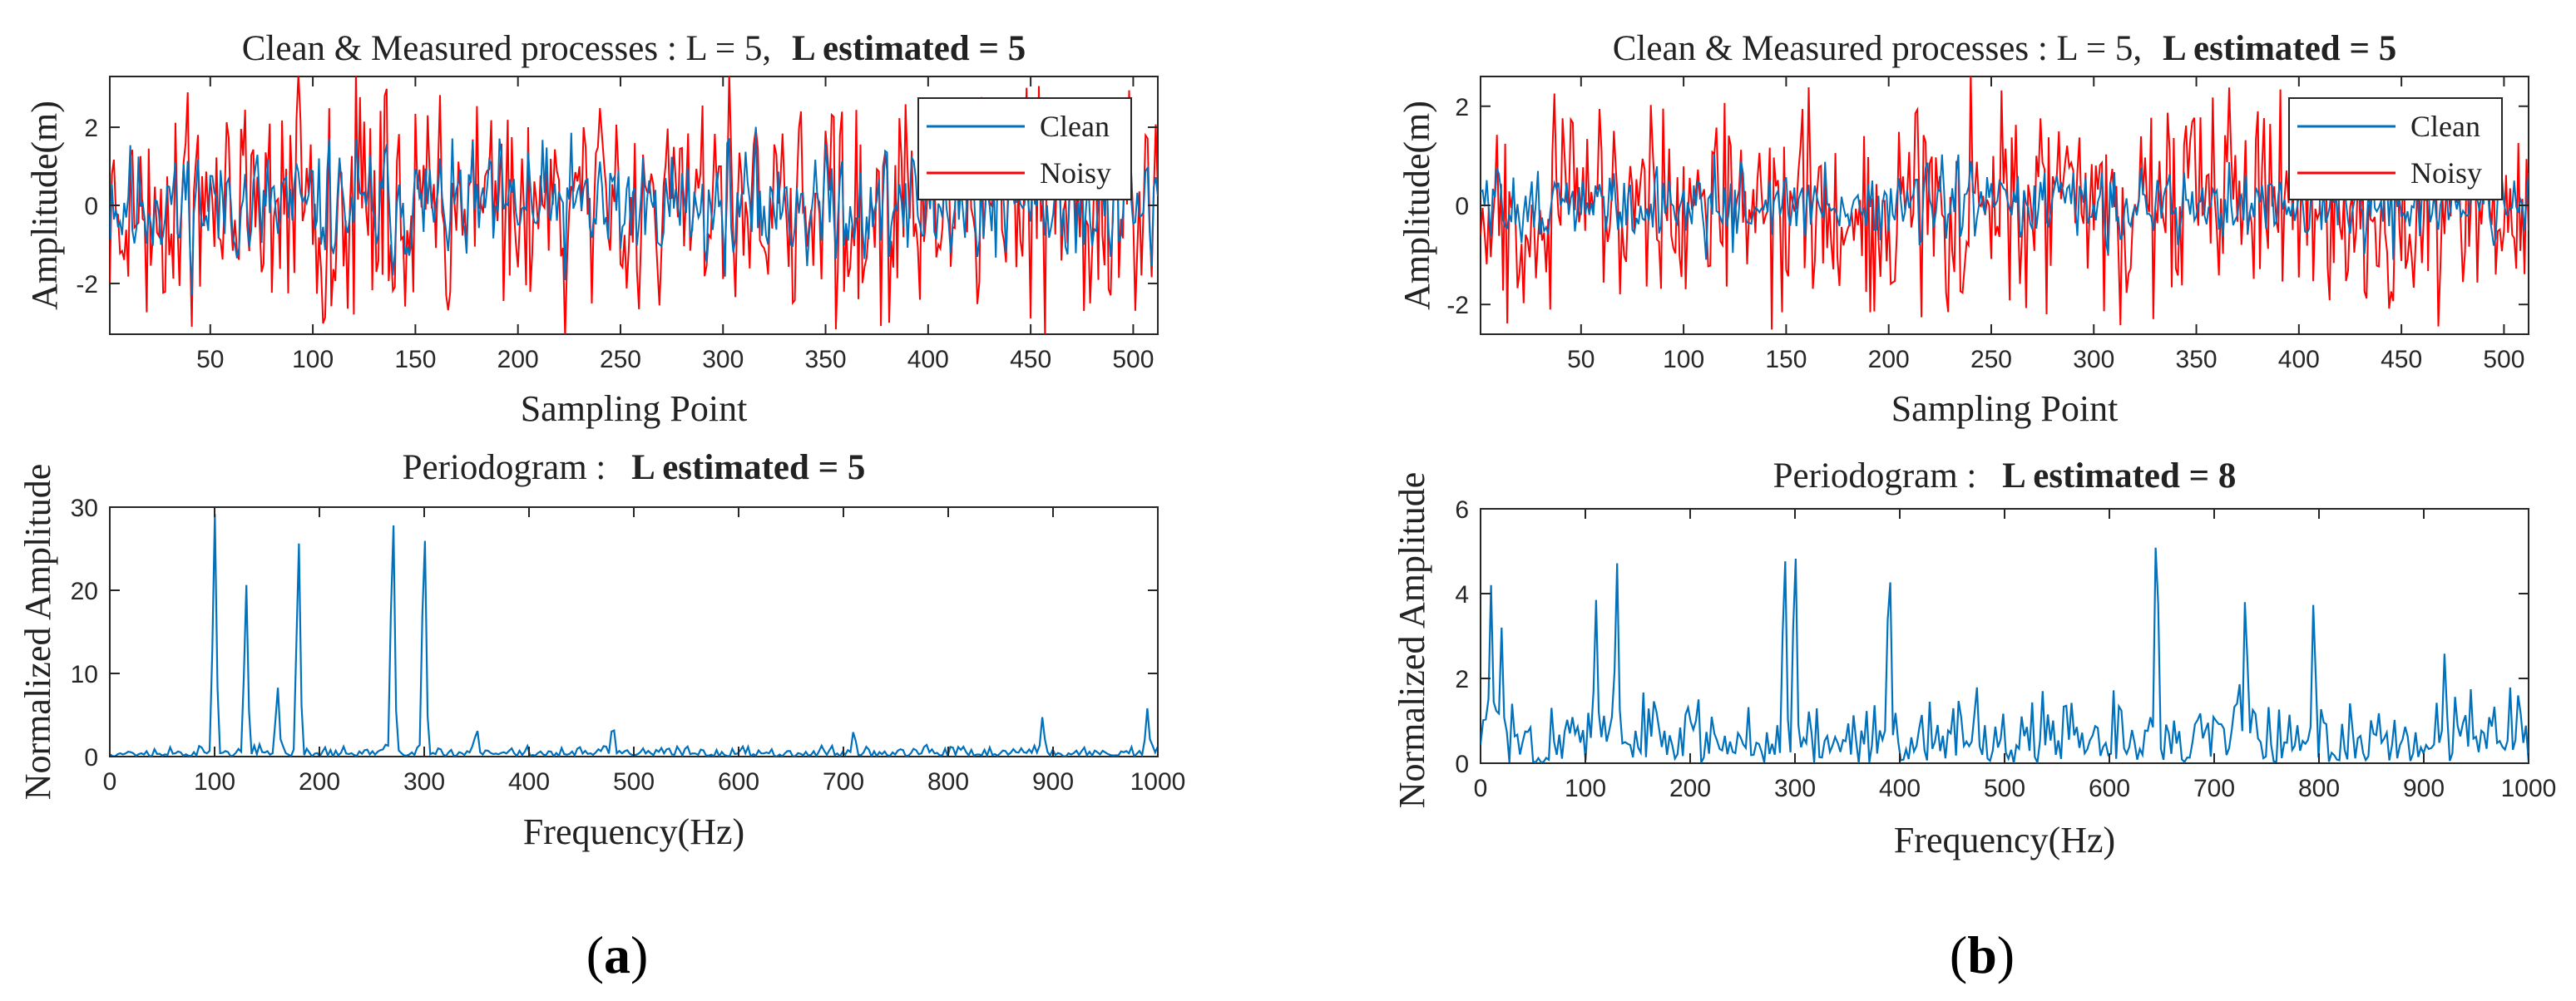  I want to click on chart-b-time-xticks: 50 100 150 200 250 300 350 400 450 500, so click(2046, 224).